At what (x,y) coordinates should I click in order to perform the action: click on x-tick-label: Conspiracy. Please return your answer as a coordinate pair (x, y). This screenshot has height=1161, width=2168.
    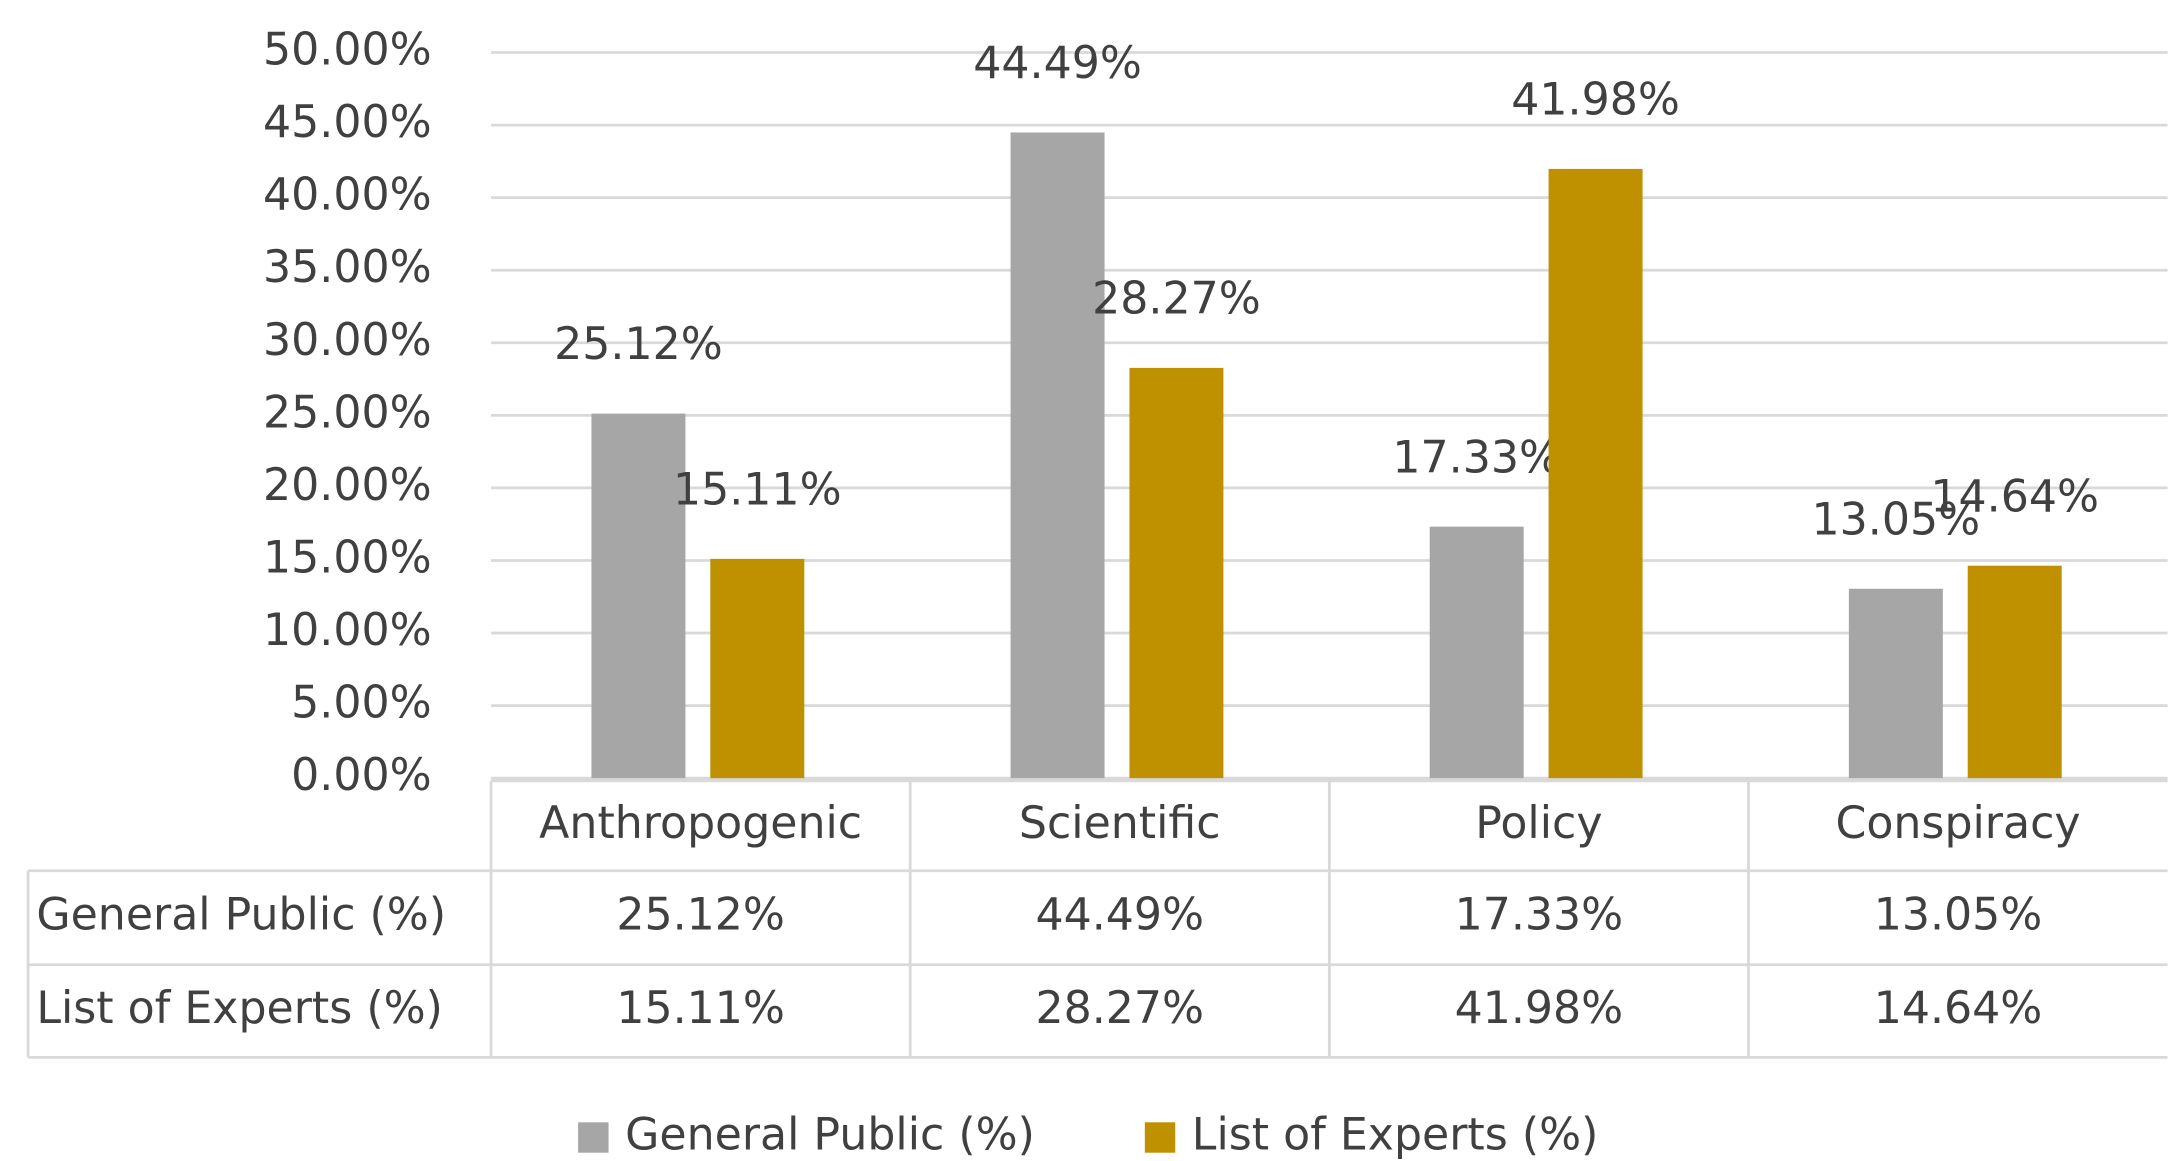
    Looking at the image, I should click on (1957, 823).